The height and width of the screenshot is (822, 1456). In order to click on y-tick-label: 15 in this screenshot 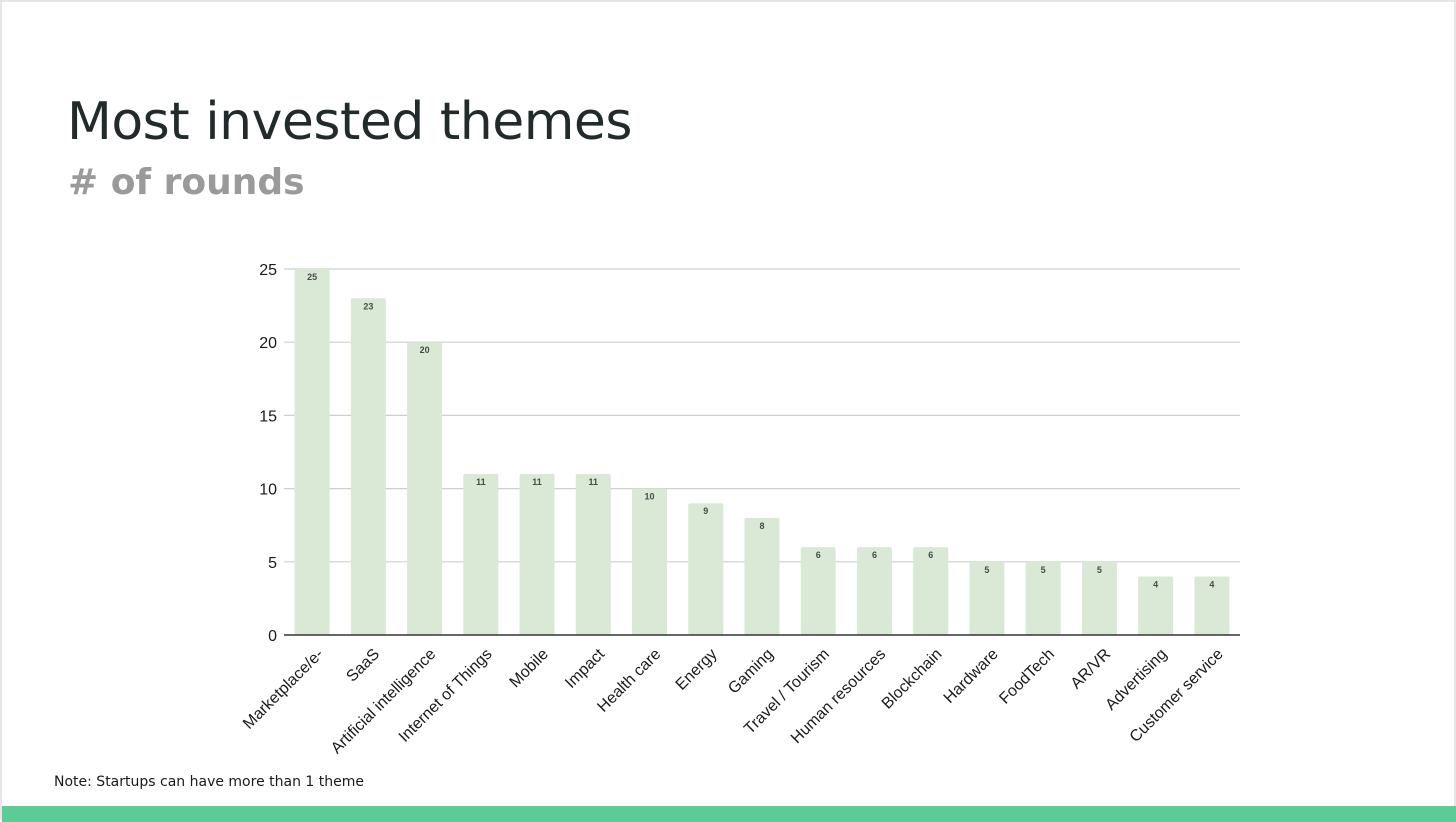, I will do `click(268, 416)`.